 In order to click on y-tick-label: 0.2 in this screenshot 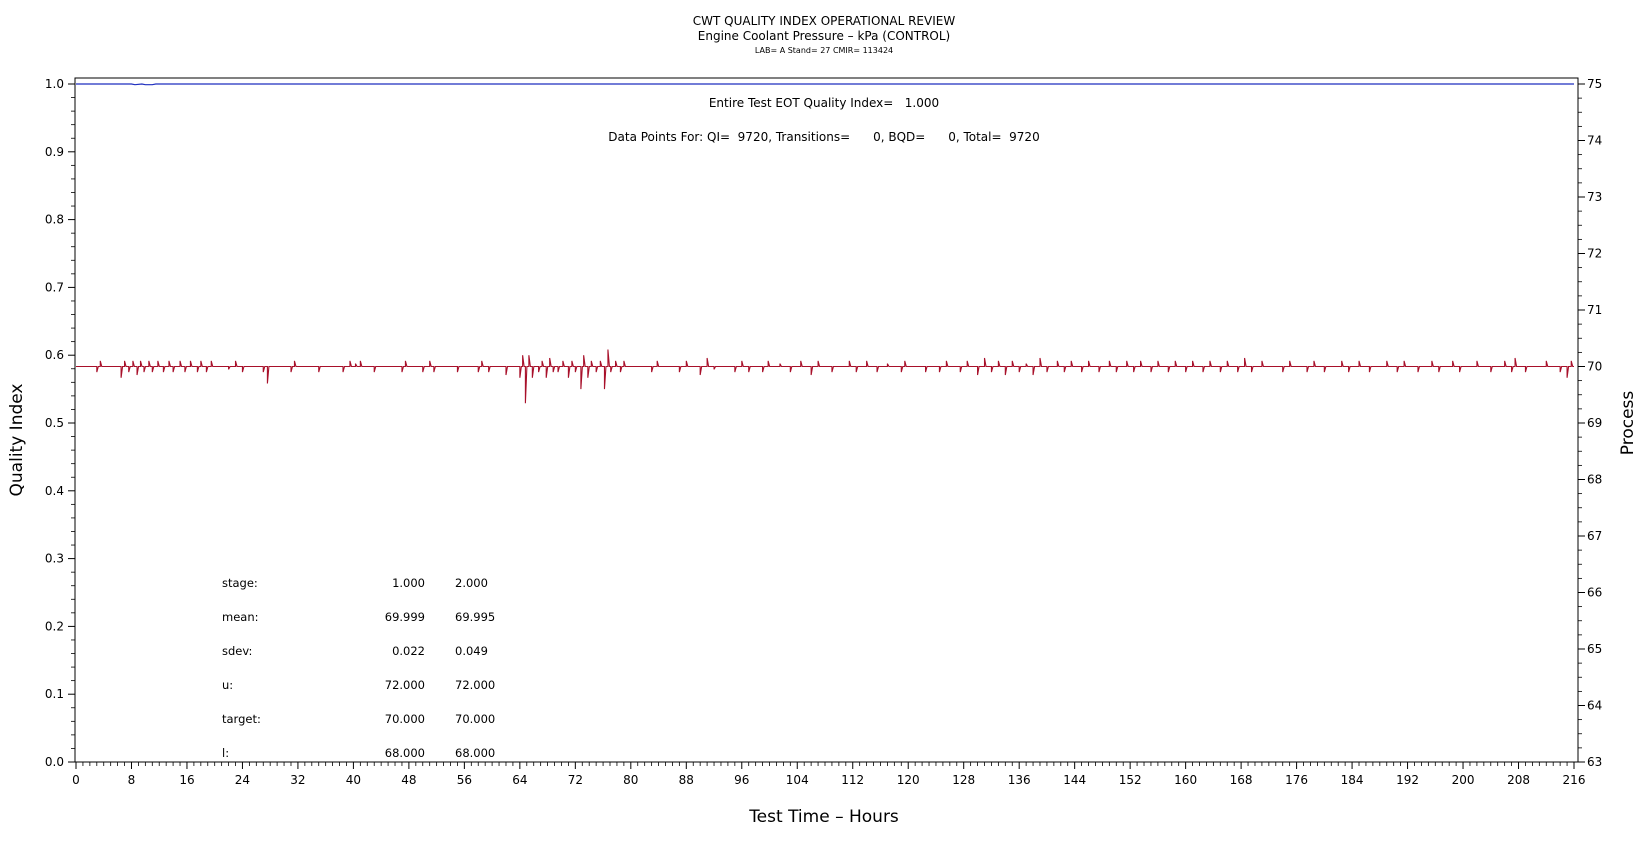, I will do `click(54, 626)`.